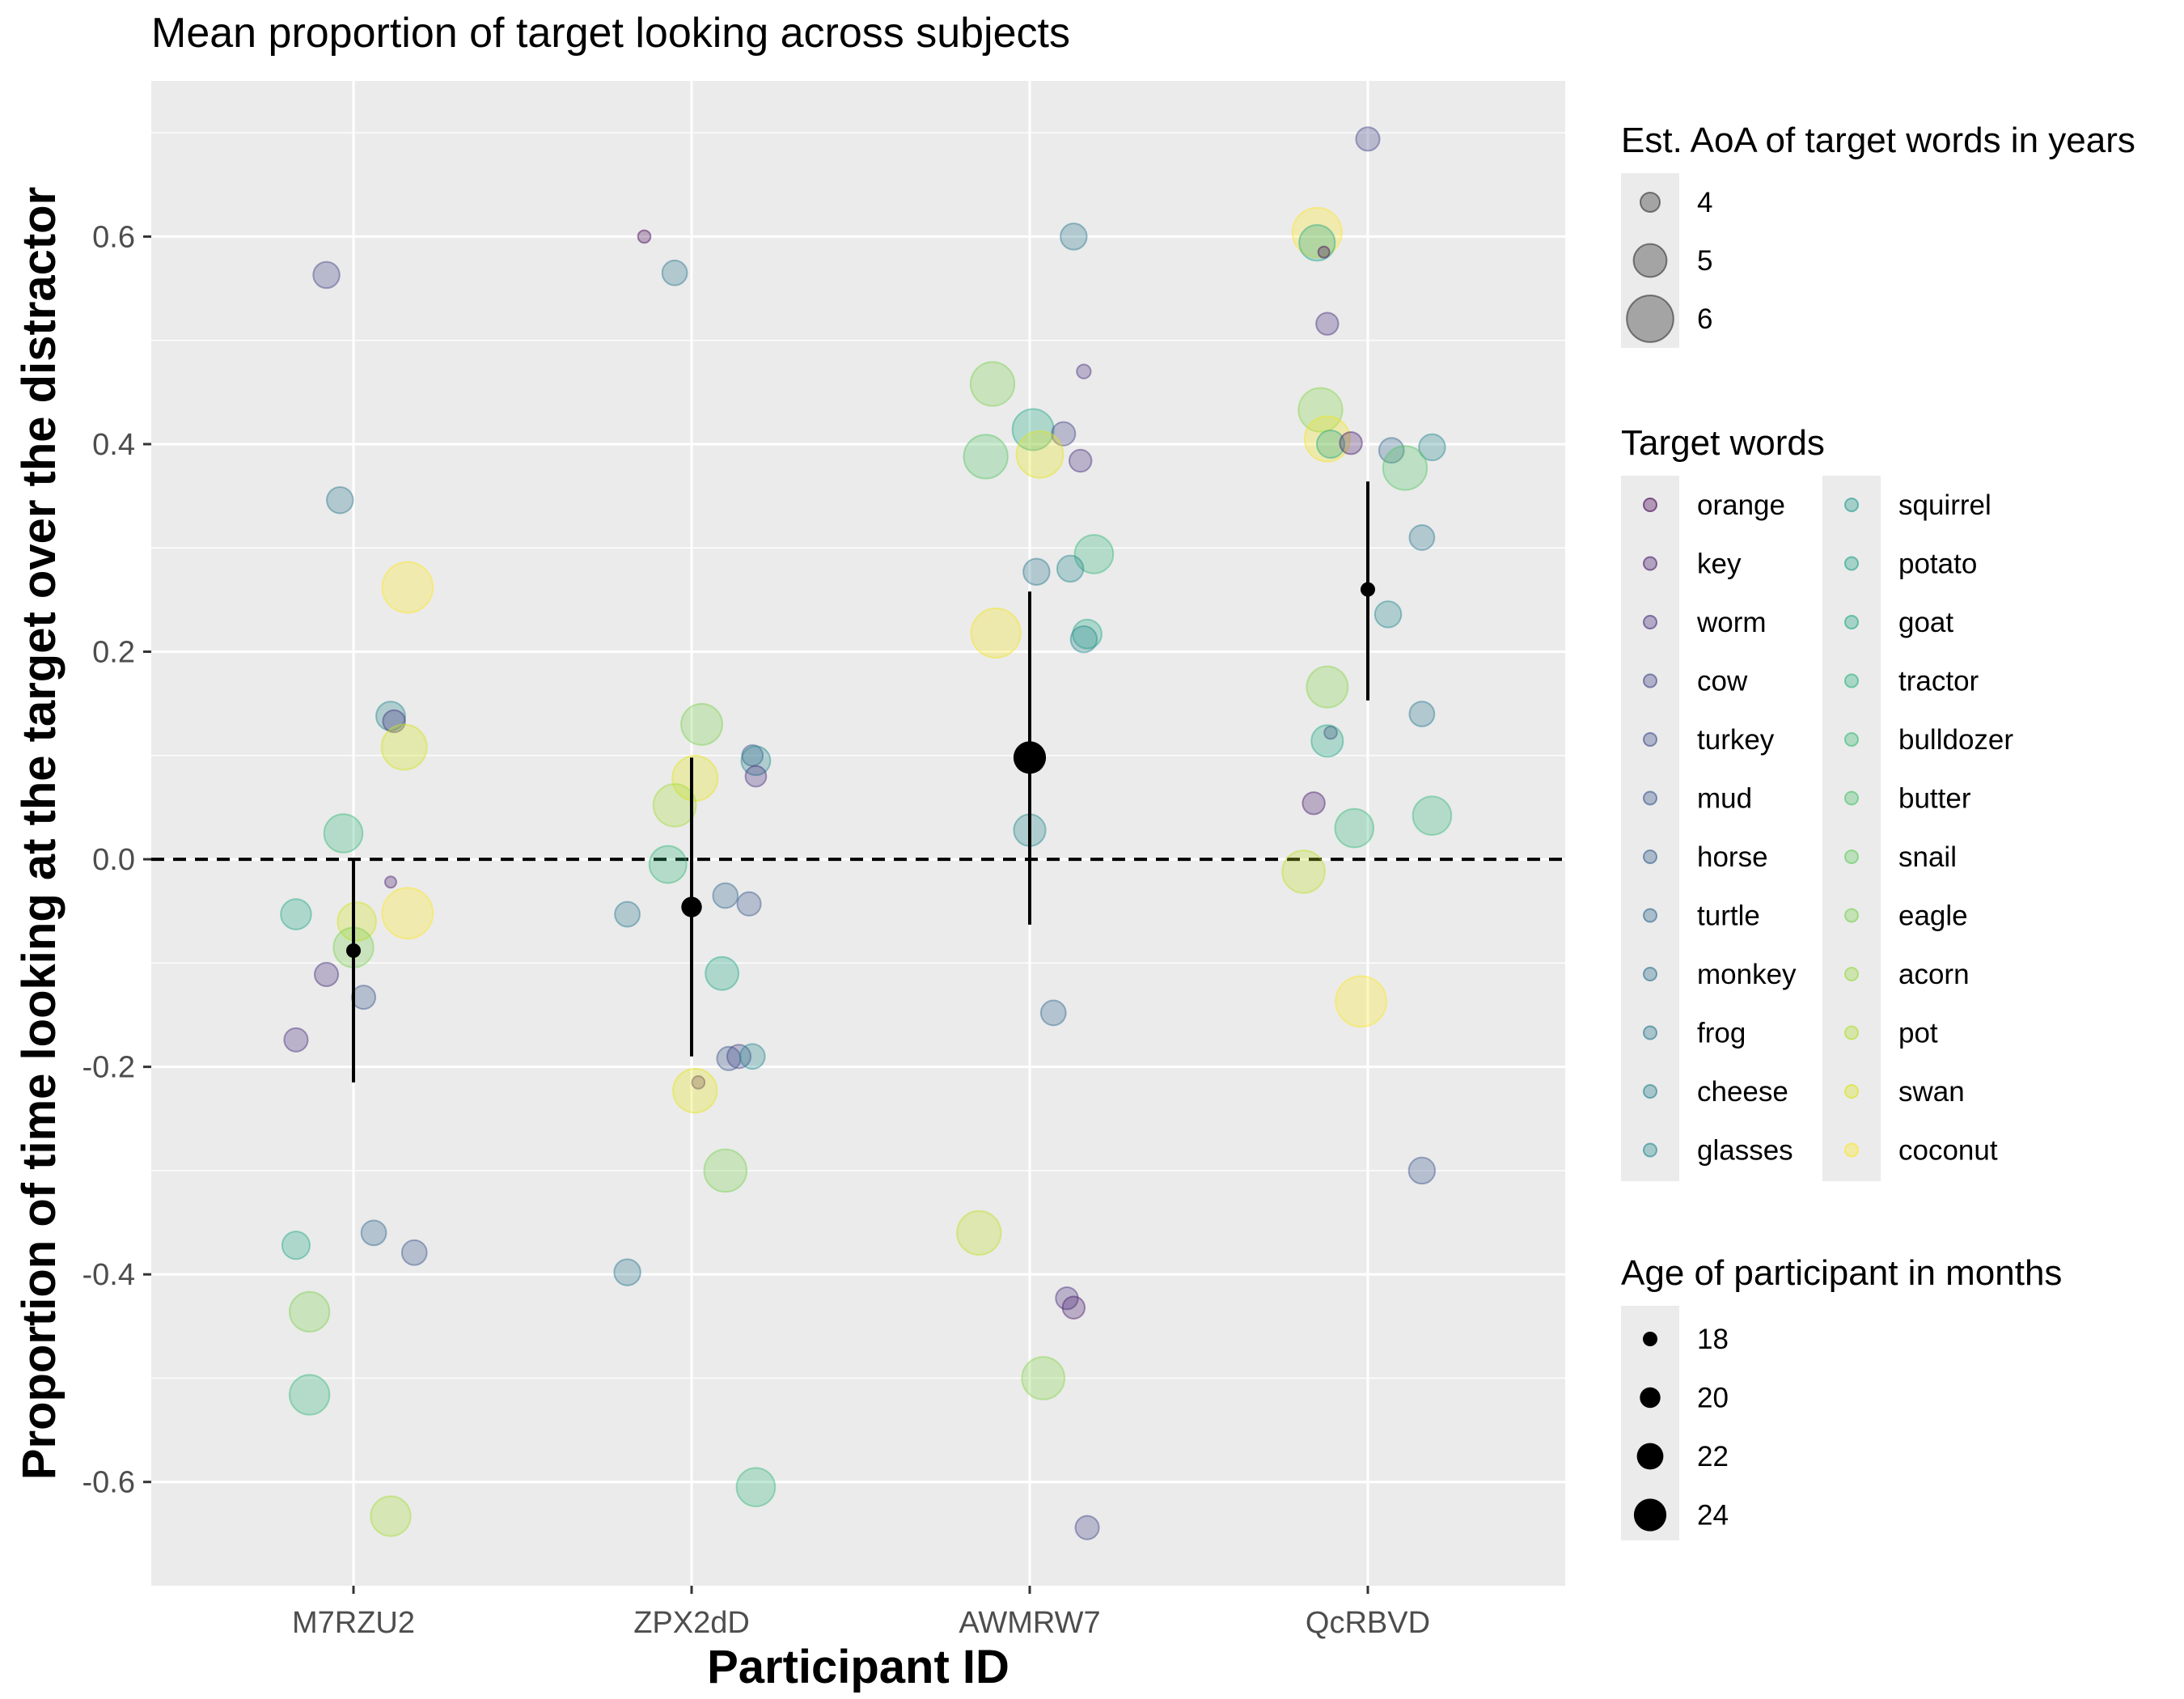 The width and height of the screenshot is (2184, 1699). What do you see at coordinates (1938, 564) in the screenshot?
I see `legend-word-label: potato` at bounding box center [1938, 564].